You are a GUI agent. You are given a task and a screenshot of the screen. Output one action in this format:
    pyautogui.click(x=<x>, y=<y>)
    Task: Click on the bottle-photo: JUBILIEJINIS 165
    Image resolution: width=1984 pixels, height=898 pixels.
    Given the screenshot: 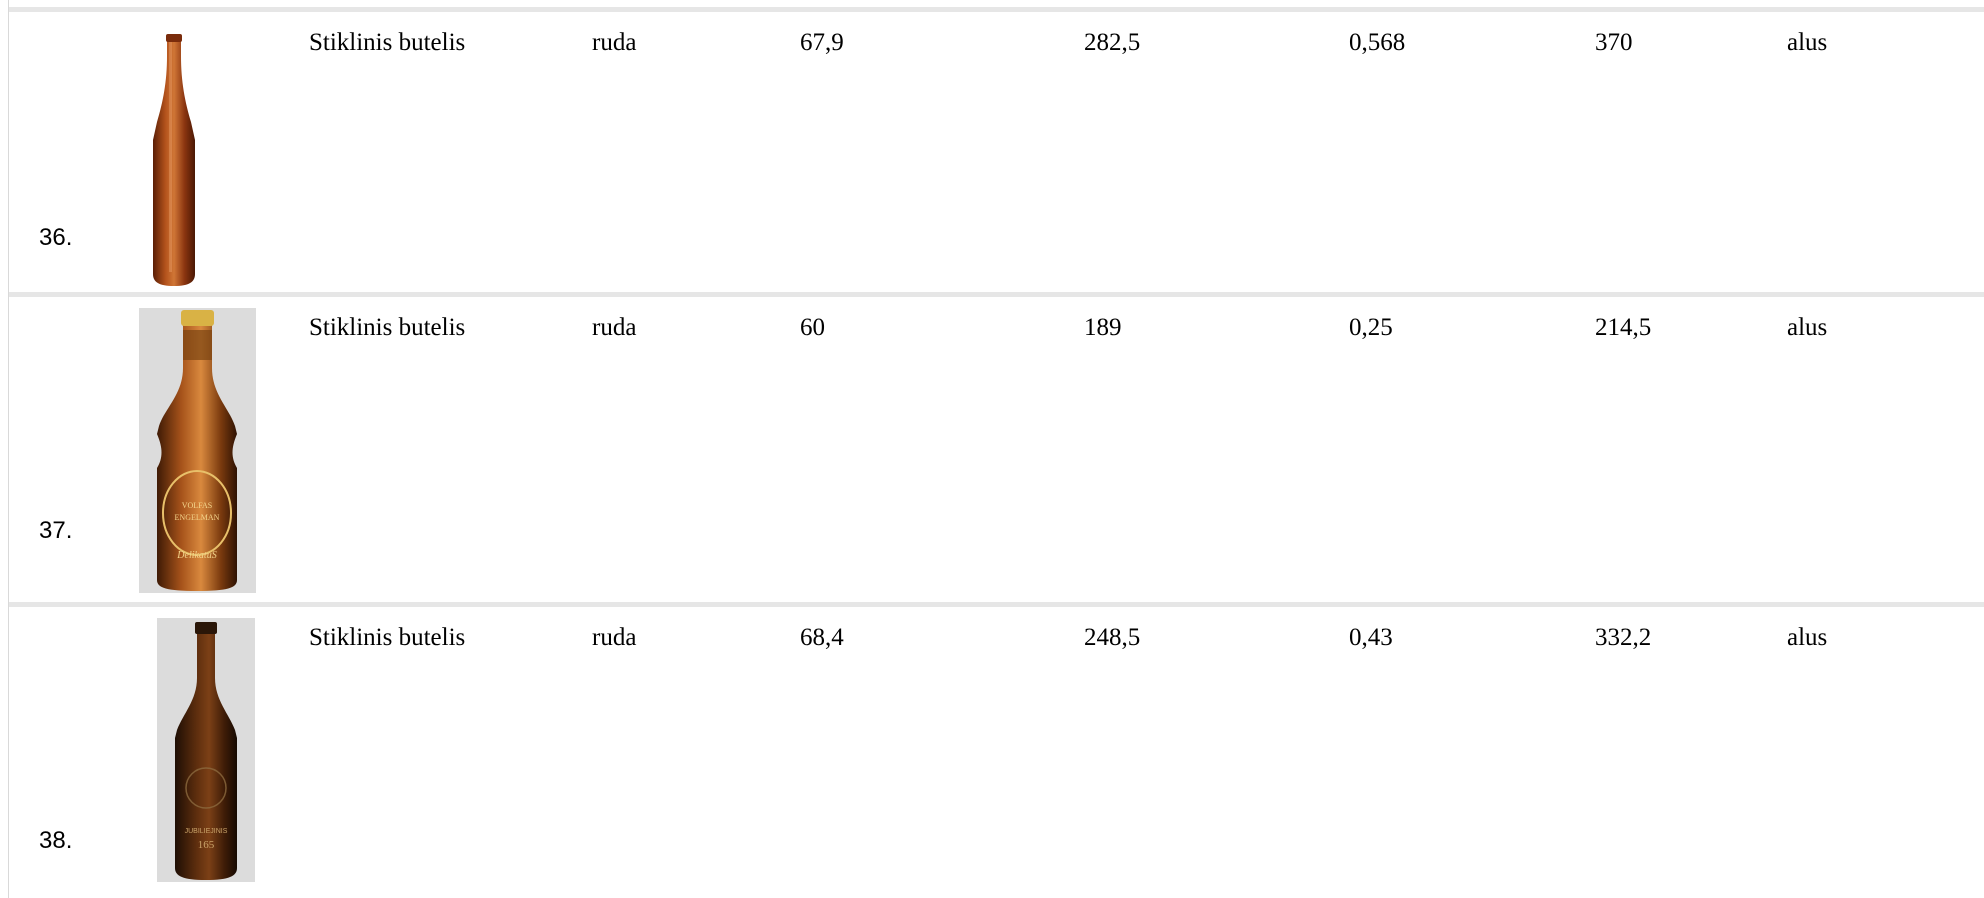 What is the action you would take?
    pyautogui.click(x=206, y=750)
    